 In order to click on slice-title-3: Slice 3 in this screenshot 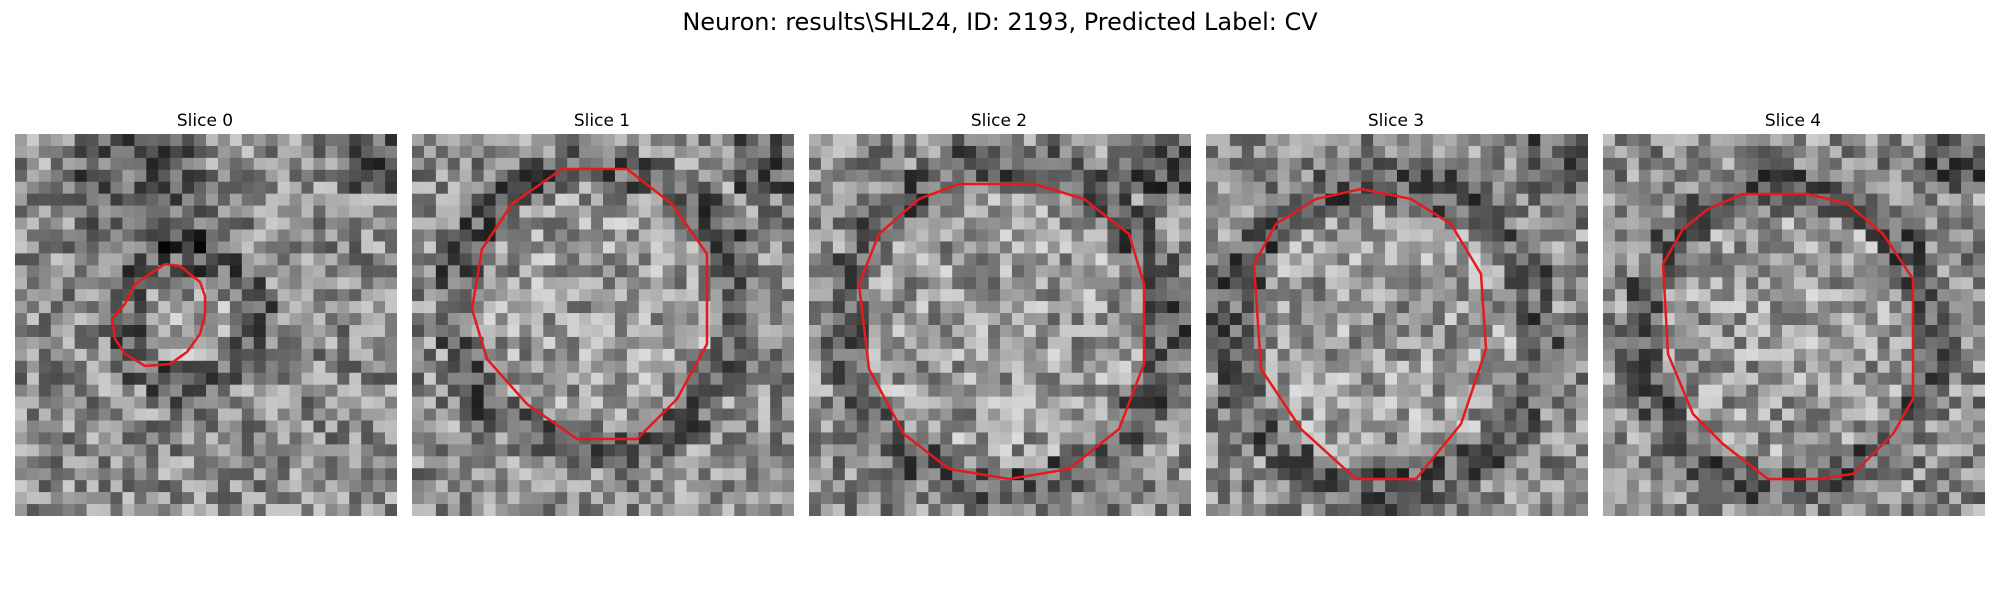, I will do `click(1396, 121)`.